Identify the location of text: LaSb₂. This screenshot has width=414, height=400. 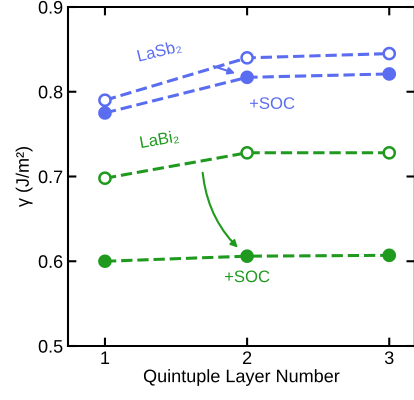
(159, 51).